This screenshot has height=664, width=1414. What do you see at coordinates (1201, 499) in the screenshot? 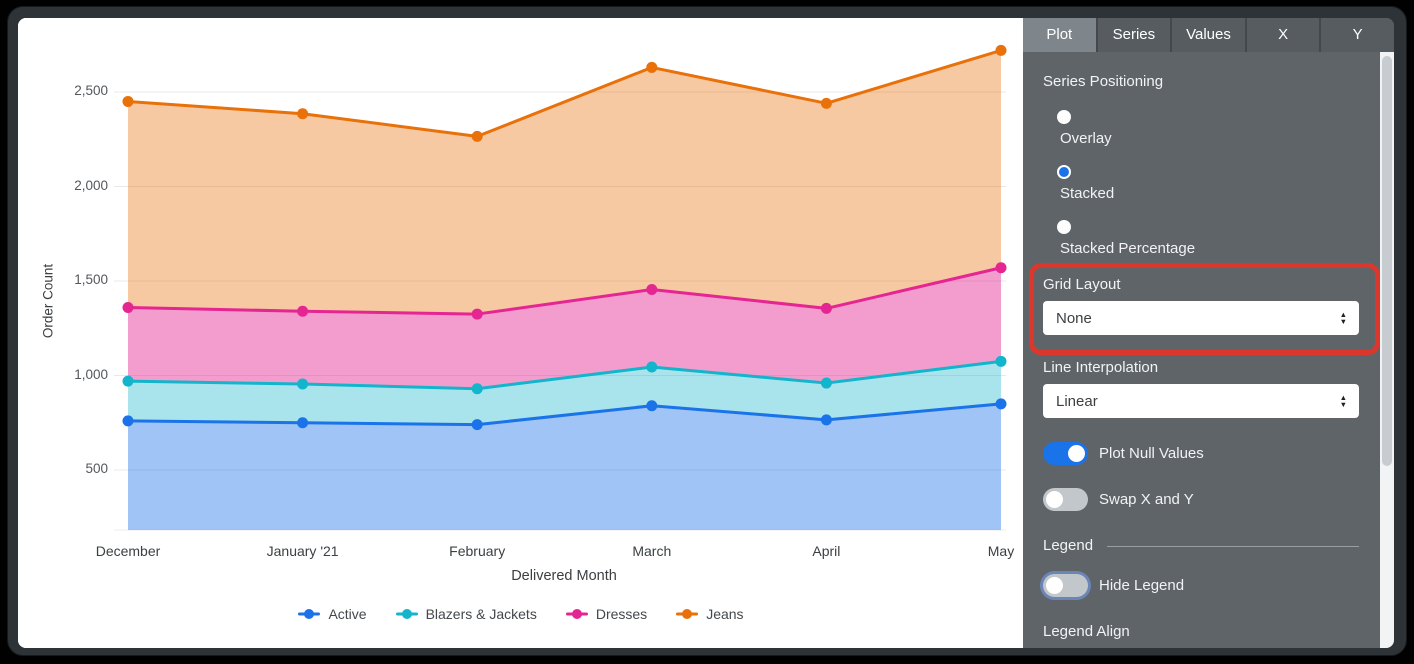
I see `swap-x-y-toggle-row: Swap X and Y` at bounding box center [1201, 499].